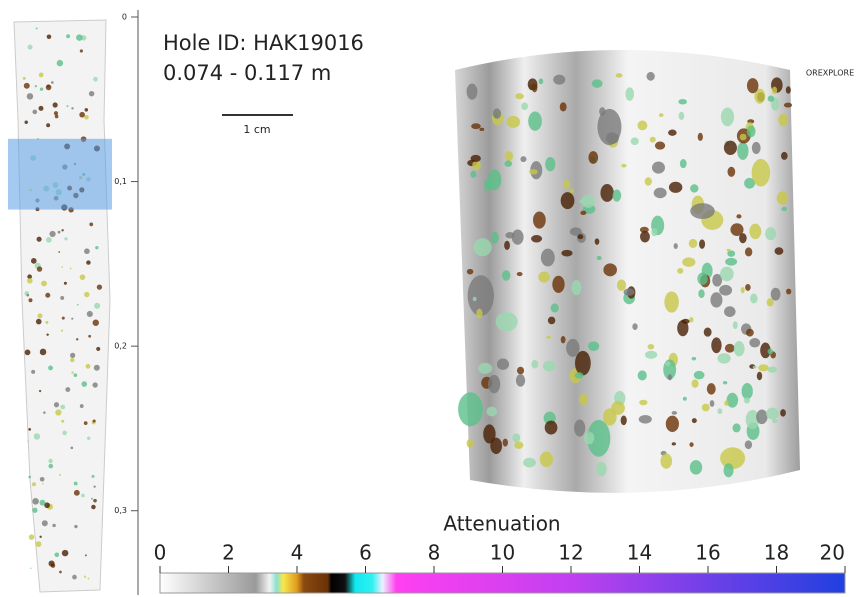 Image resolution: width=856 pixels, height=597 pixels. I want to click on colorbar-tick-label: 8, so click(434, 553).